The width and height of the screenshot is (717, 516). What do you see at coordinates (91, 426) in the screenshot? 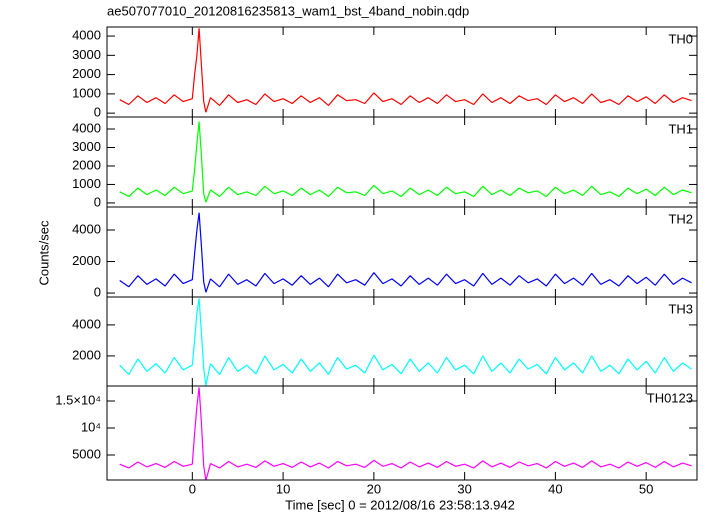
I see `y-tick-label: 10⁴` at bounding box center [91, 426].